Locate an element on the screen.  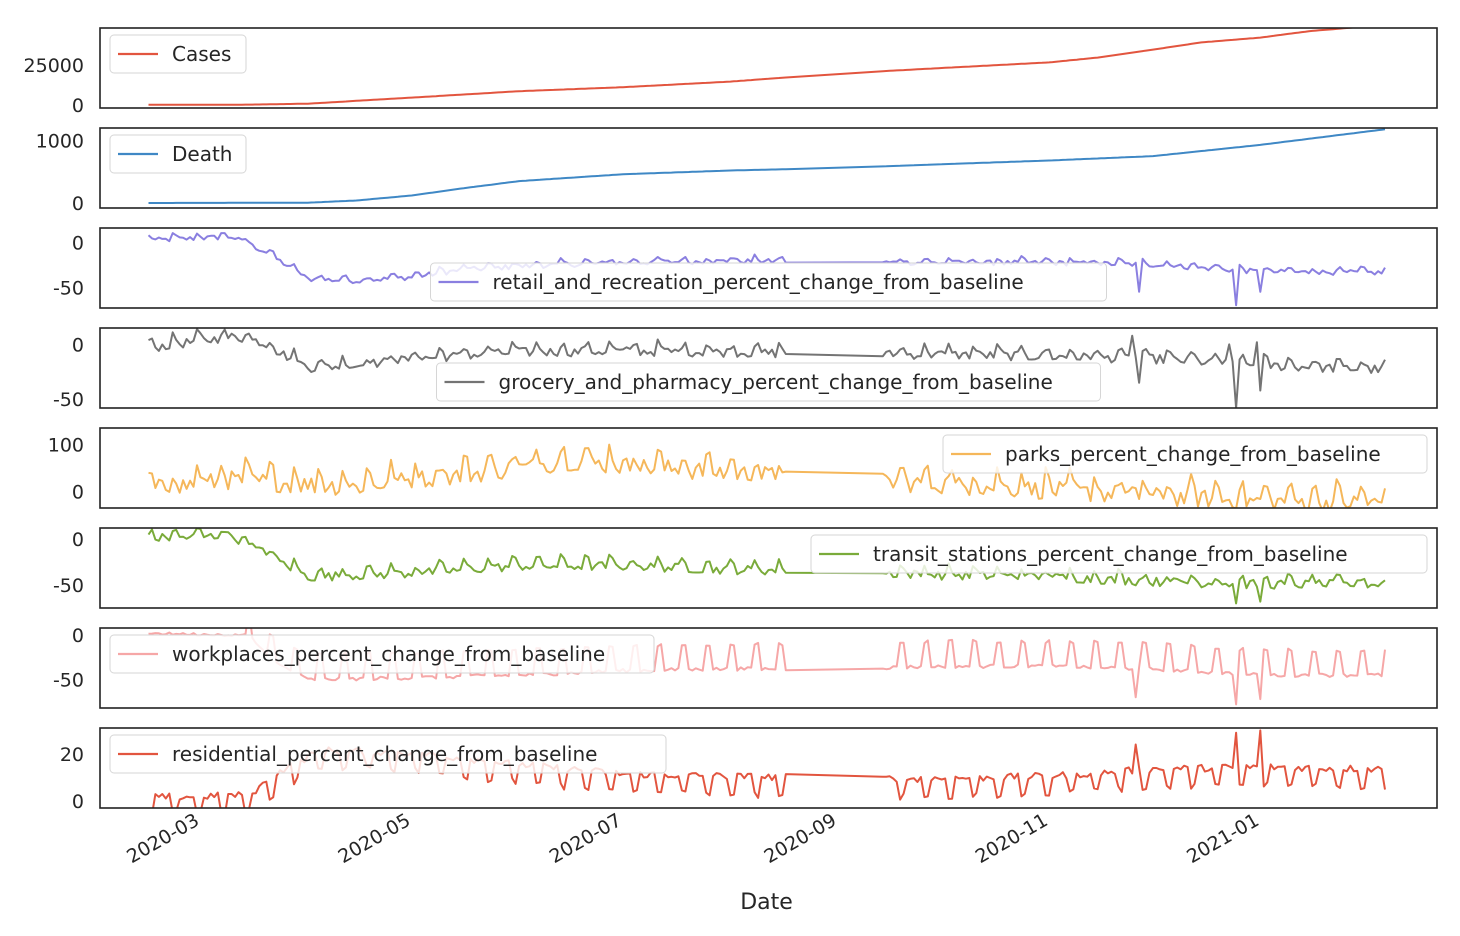
panel-death: 0 1000 Death is located at coordinates (737, 171).